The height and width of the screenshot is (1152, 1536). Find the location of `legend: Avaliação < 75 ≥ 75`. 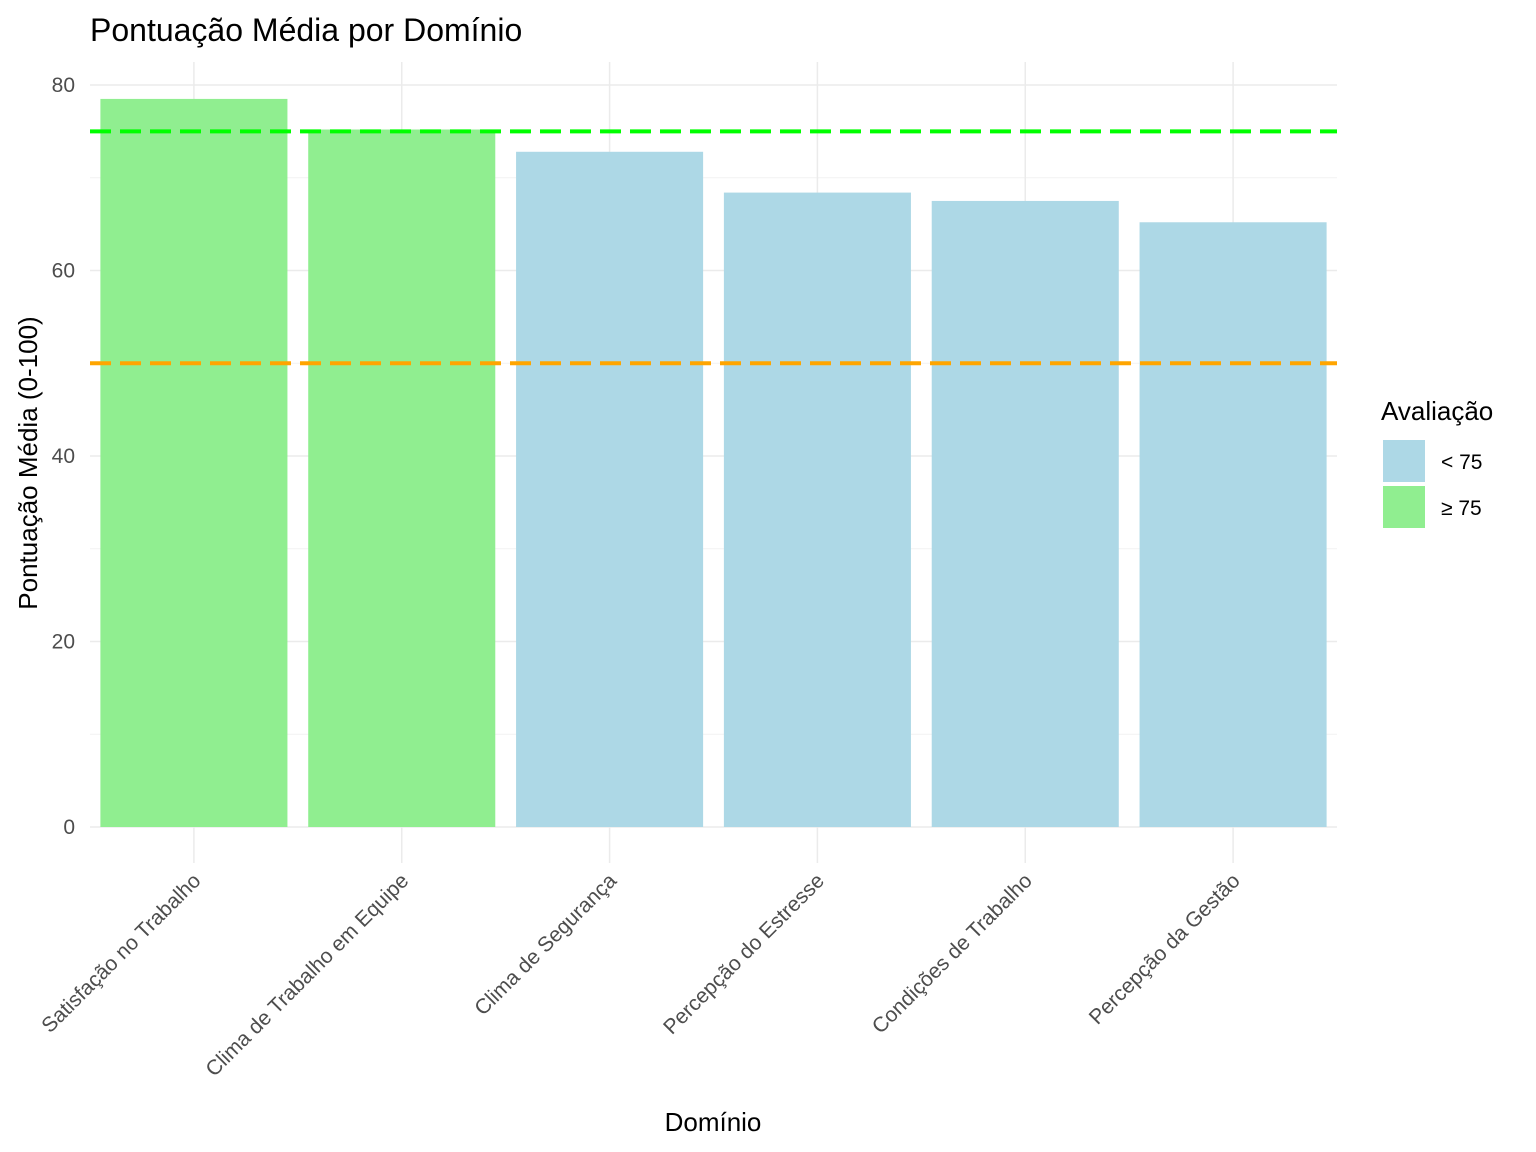

legend: Avaliação < 75 ≥ 75 is located at coordinates (1437, 462).